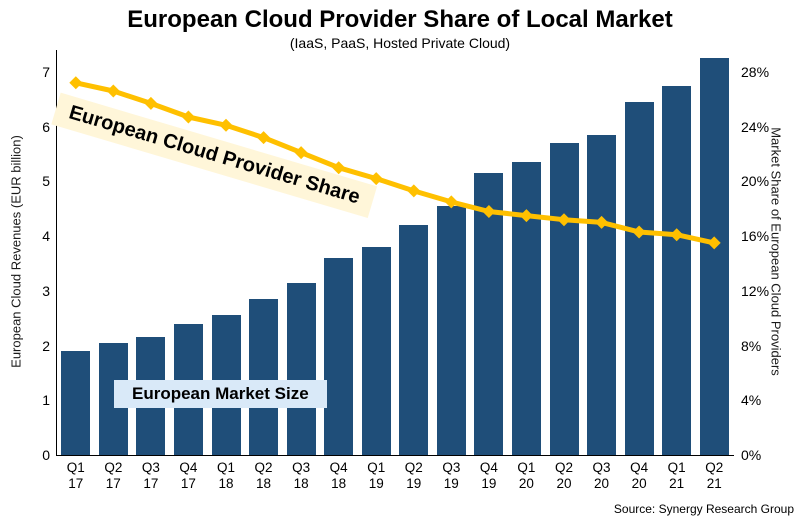 This screenshot has width=800, height=525. Describe the element at coordinates (776, 251) in the screenshot. I see `right-axis-title: Market Share of European Cloud Providers` at that location.